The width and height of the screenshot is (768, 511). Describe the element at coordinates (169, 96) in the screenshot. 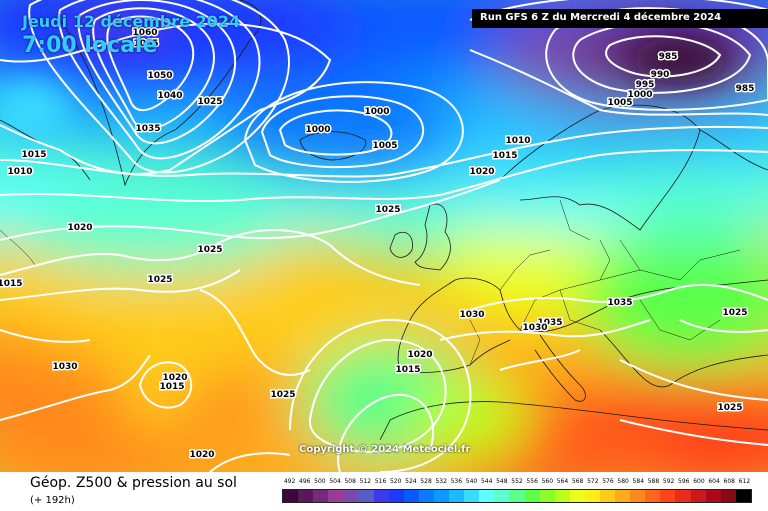

I see `isobar-label: 1040` at that location.